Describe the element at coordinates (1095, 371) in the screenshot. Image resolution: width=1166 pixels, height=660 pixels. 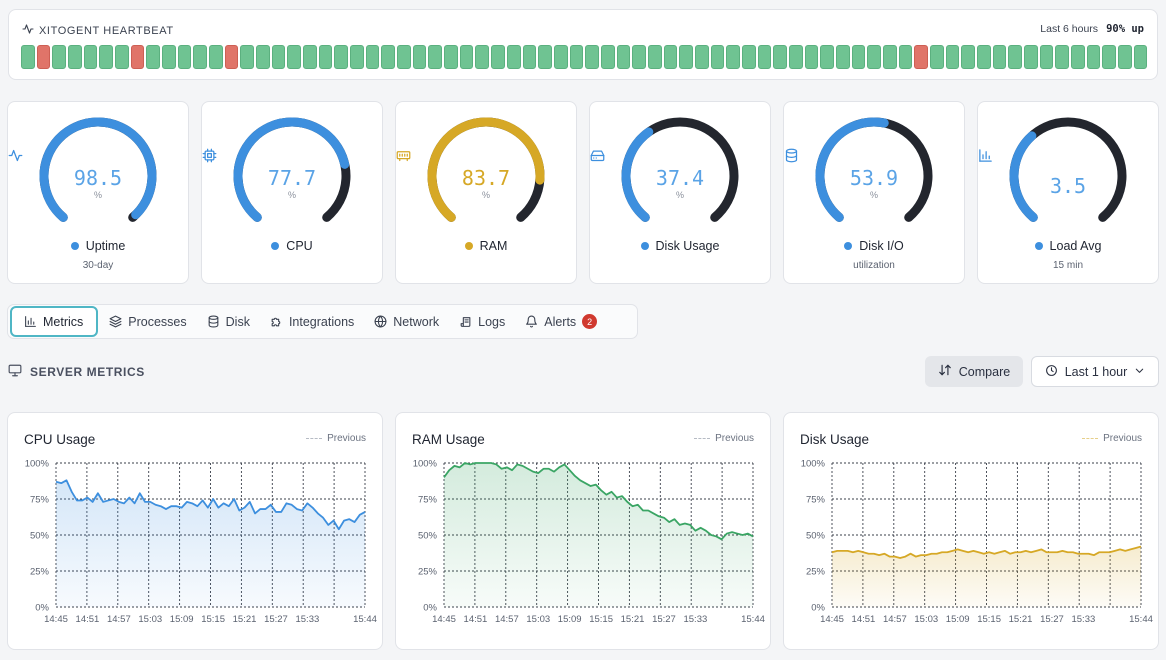
I see `time-range-select: Last 1 hour` at that location.